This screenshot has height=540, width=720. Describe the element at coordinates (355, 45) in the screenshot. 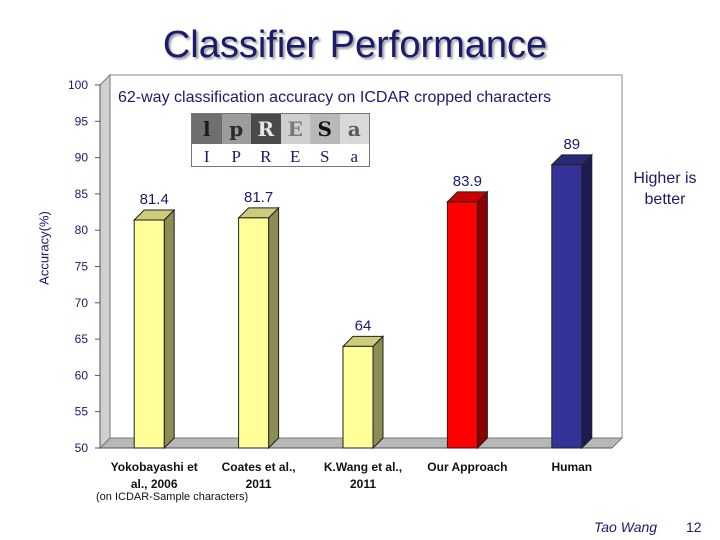

I see `slide-title: Classifier Performance` at that location.